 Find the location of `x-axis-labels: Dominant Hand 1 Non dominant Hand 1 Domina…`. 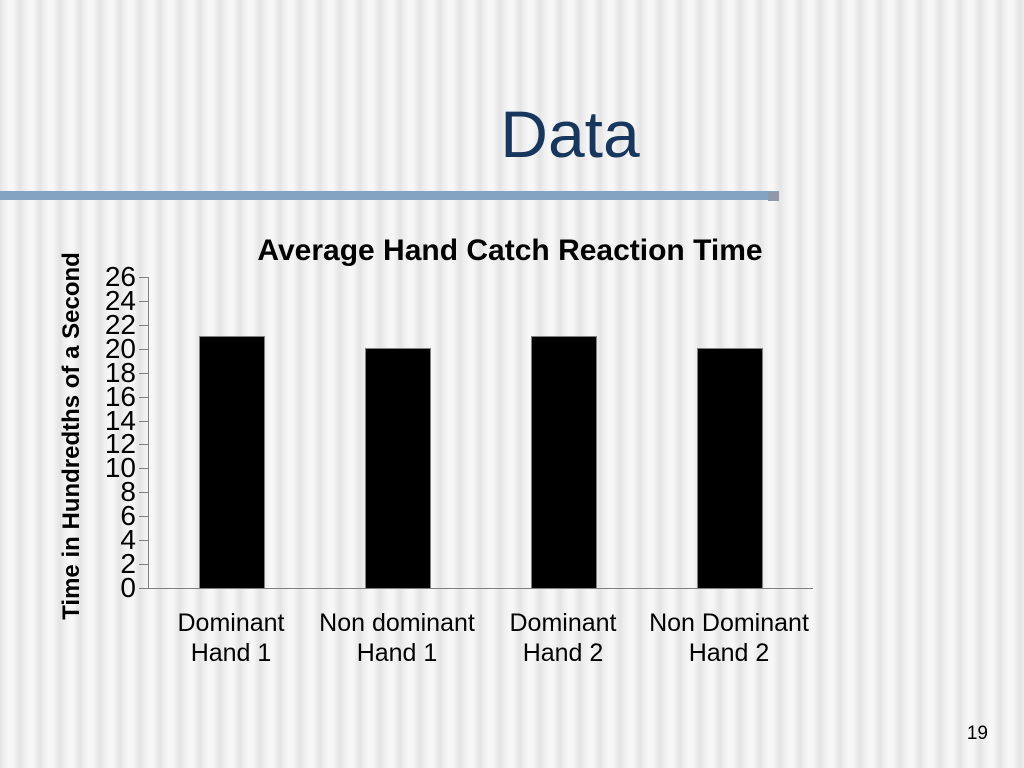

x-axis-labels: Dominant Hand 1 Non dominant Hand 1 Domina… is located at coordinates (480, 638).